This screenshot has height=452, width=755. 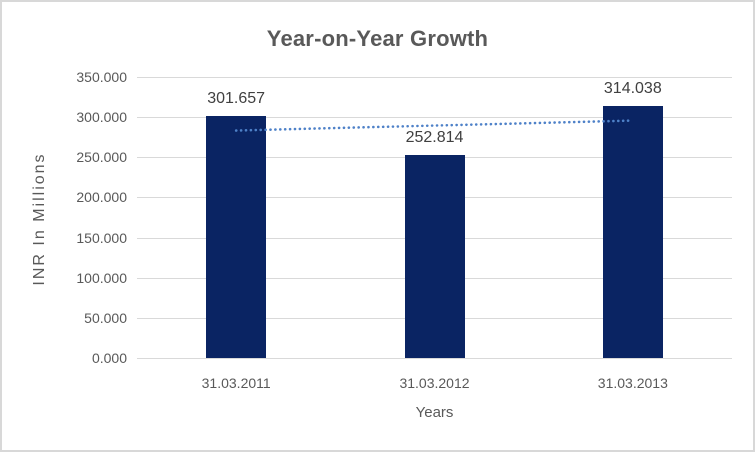 I want to click on y-tick-label: 250.000, so click(x=101, y=157).